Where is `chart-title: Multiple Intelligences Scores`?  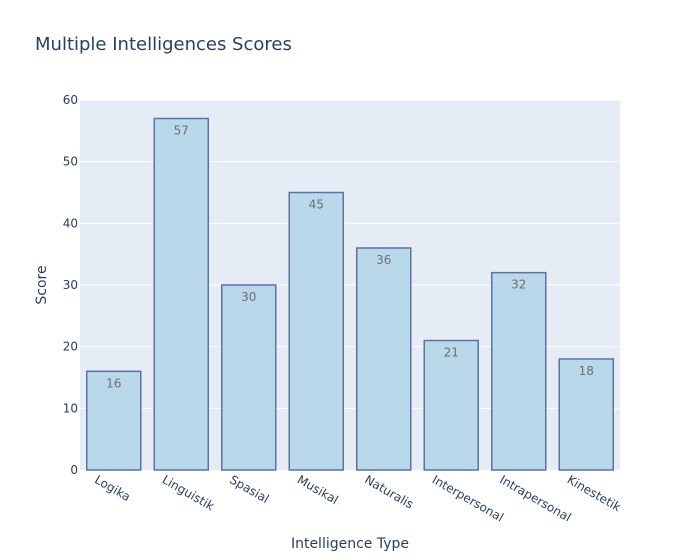
chart-title: Multiple Intelligences Scores is located at coordinates (163, 44).